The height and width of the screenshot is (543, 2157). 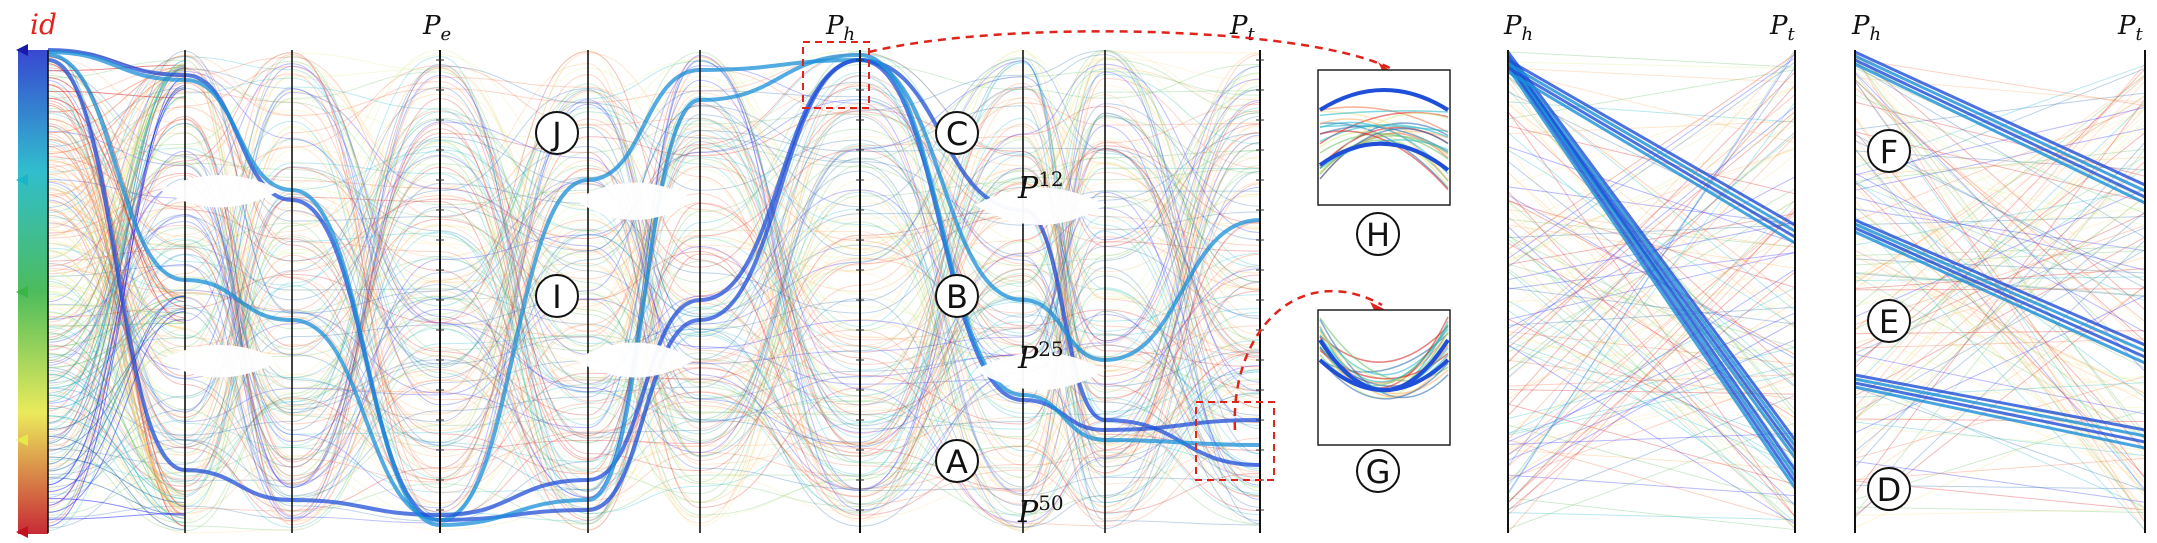 What do you see at coordinates (1378, 471) in the screenshot?
I see `callout-g: G` at bounding box center [1378, 471].